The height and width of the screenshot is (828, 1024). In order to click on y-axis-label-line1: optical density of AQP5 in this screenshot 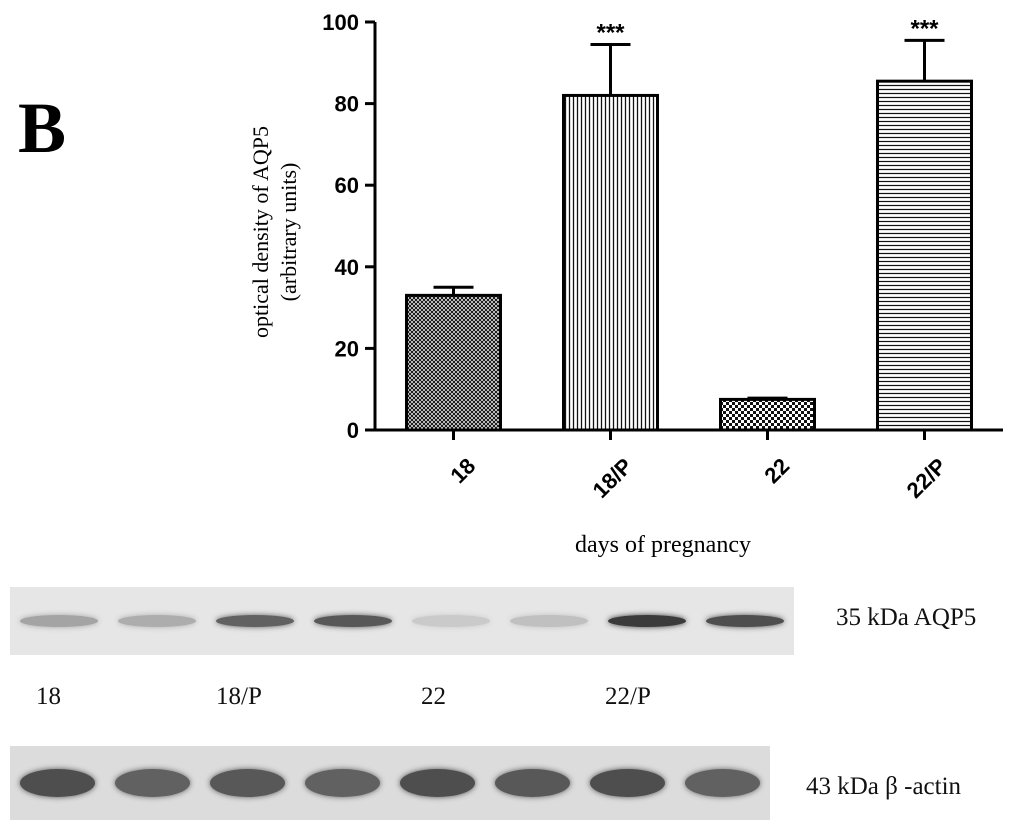, I will do `click(260, 232)`.